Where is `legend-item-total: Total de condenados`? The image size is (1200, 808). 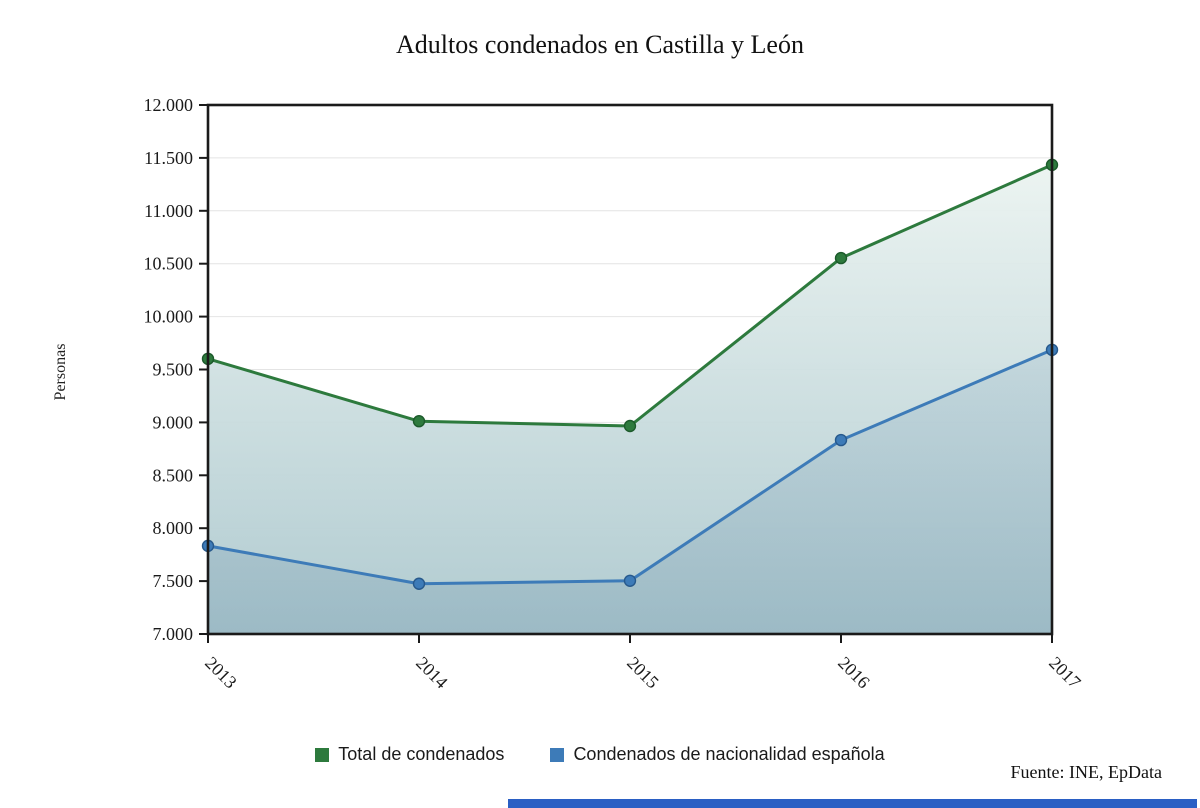 legend-item-total: Total de condenados is located at coordinates (409, 754).